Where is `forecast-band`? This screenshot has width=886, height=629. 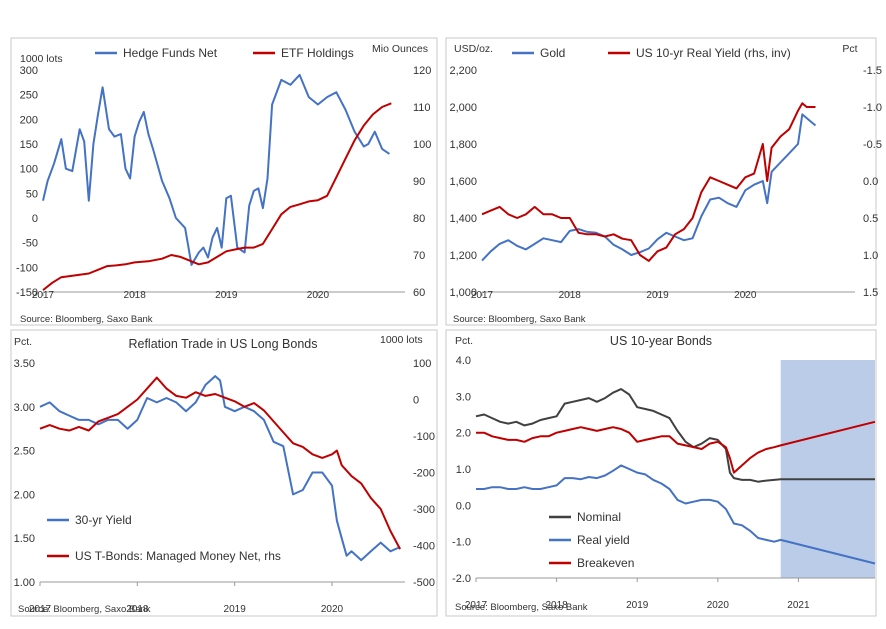
forecast-band is located at coordinates (827, 469).